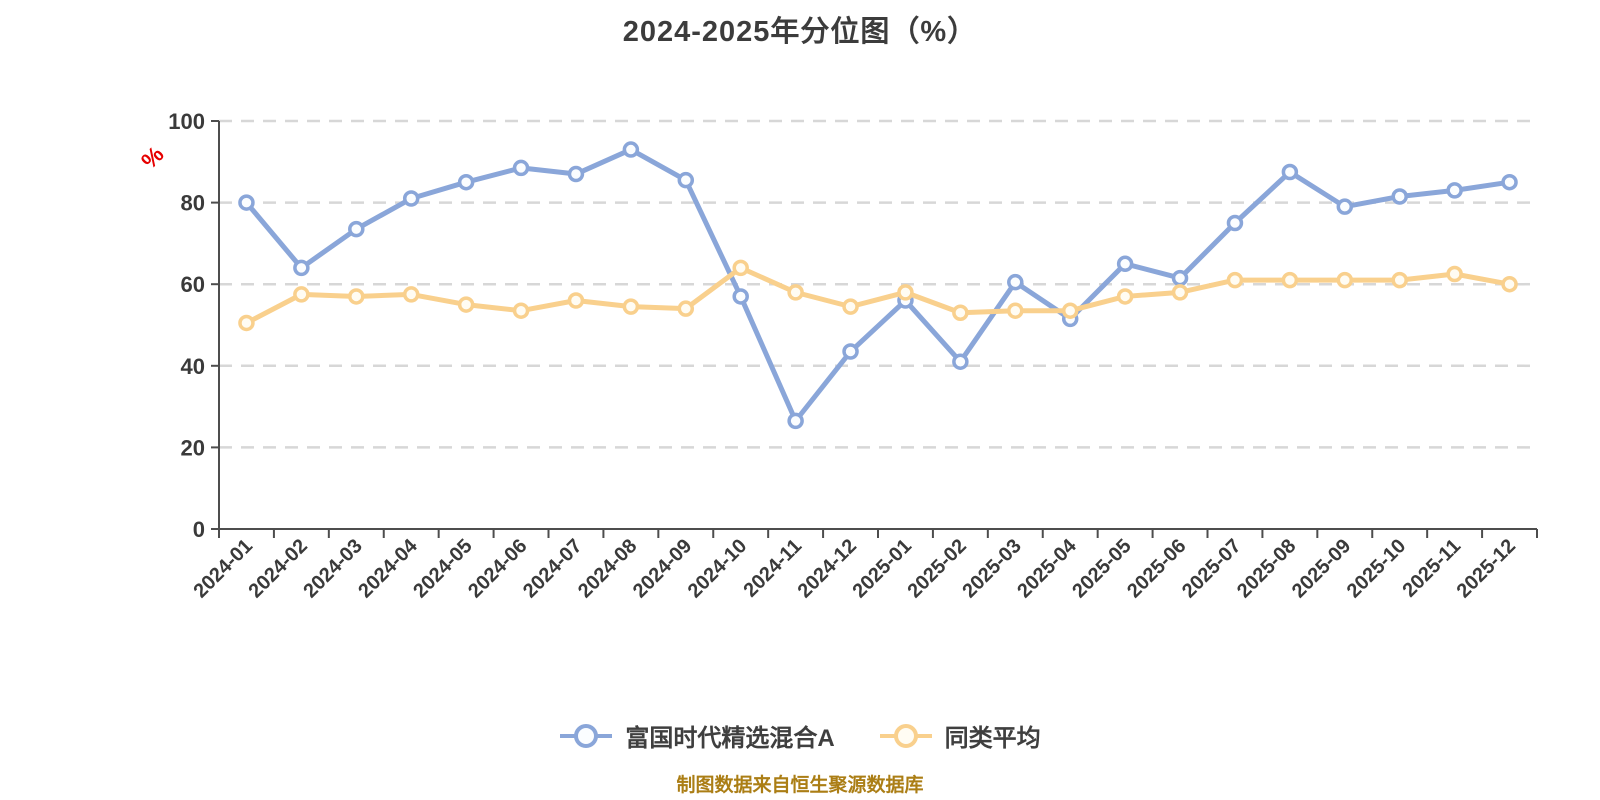  What do you see at coordinates (1211, 568) in the screenshot?
I see `x-tick-label: 2025-07` at bounding box center [1211, 568].